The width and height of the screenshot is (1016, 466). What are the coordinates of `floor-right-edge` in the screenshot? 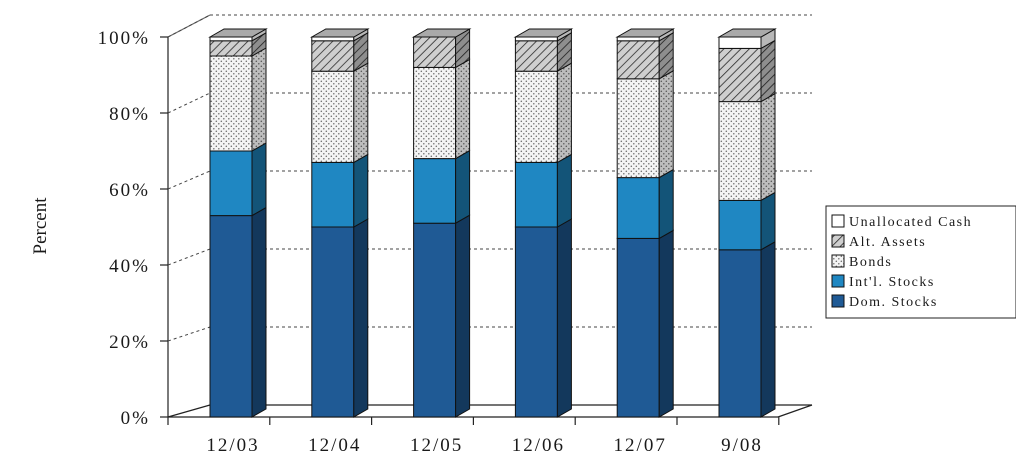 It's located at (795, 411).